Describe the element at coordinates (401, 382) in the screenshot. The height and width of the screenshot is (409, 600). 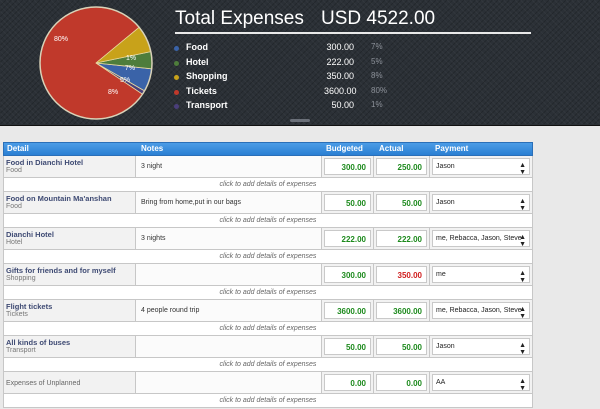
I see `actual-input: 0.00` at that location.